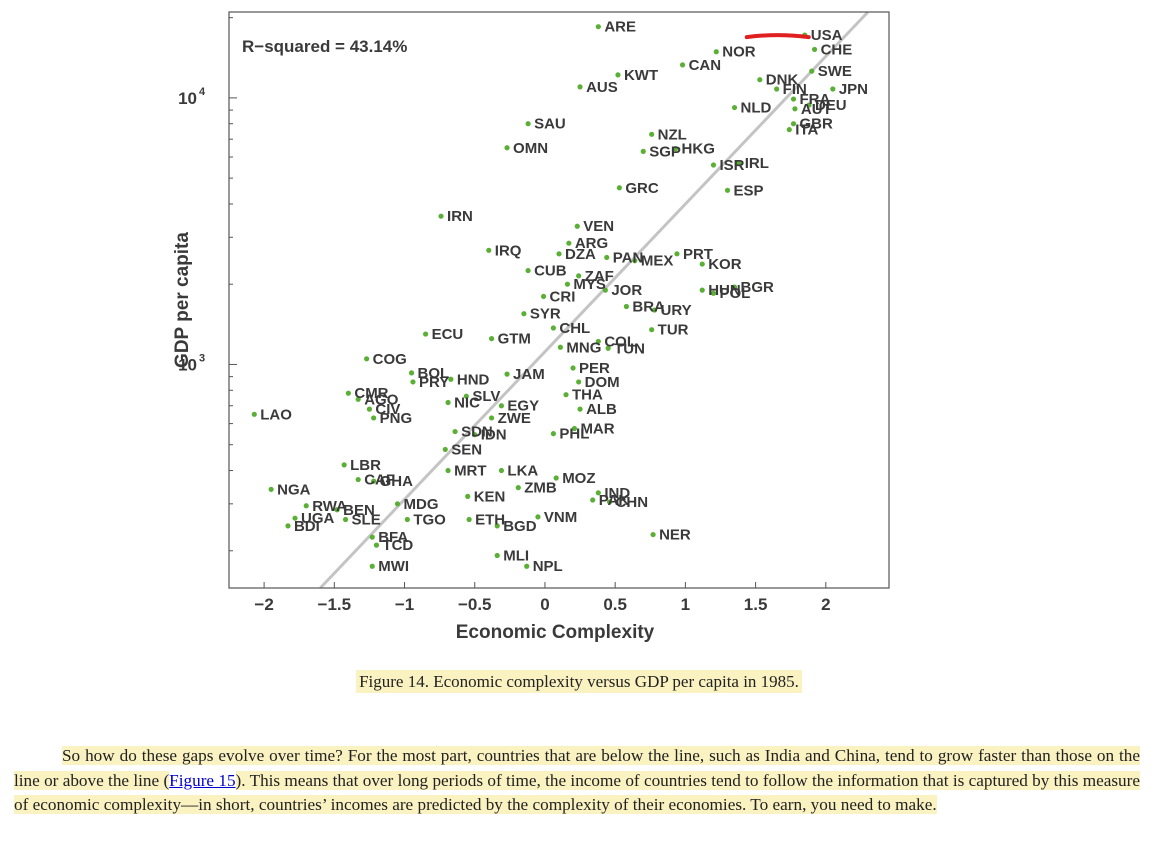  I want to click on data-point-mdg, so click(397, 504).